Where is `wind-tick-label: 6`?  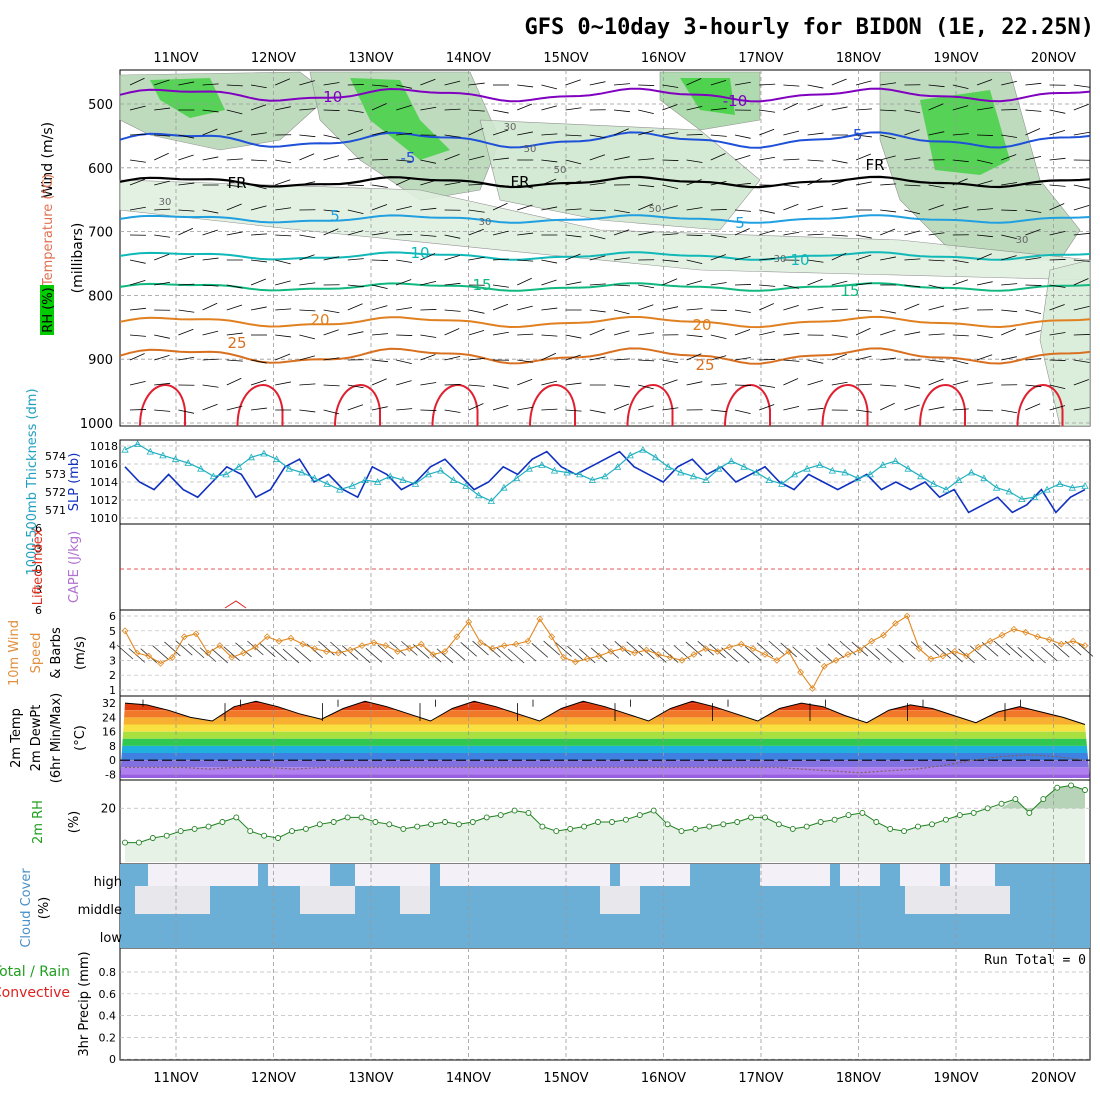
wind-tick-label: 6 is located at coordinates (112, 616).